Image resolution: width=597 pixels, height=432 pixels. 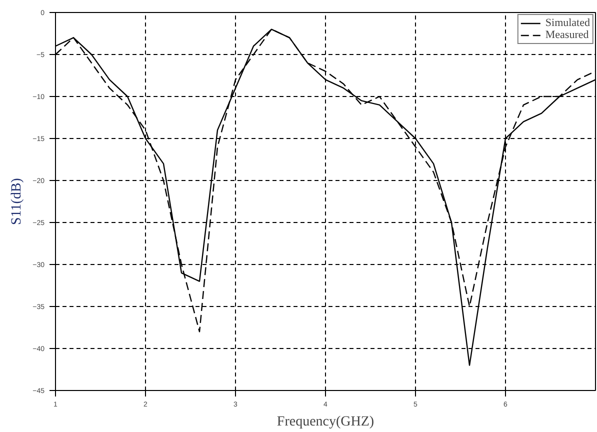 What do you see at coordinates (325, 422) in the screenshot?
I see `x-axis-title: Frequency(GHZ)` at bounding box center [325, 422].